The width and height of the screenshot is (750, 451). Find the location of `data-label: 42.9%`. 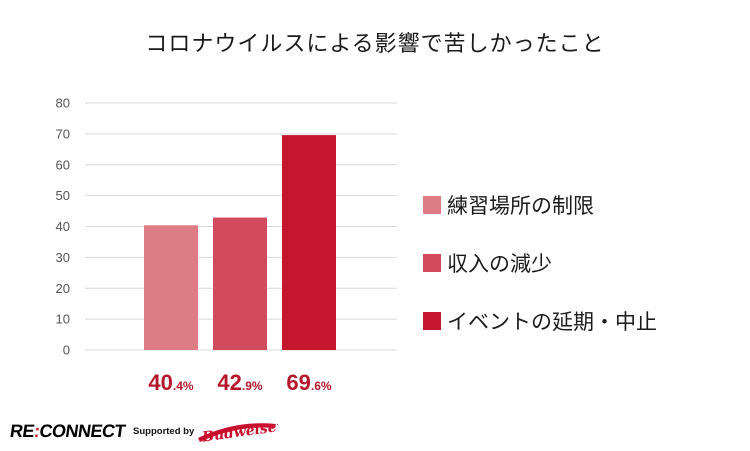

data-label: 42.9% is located at coordinates (240, 383).